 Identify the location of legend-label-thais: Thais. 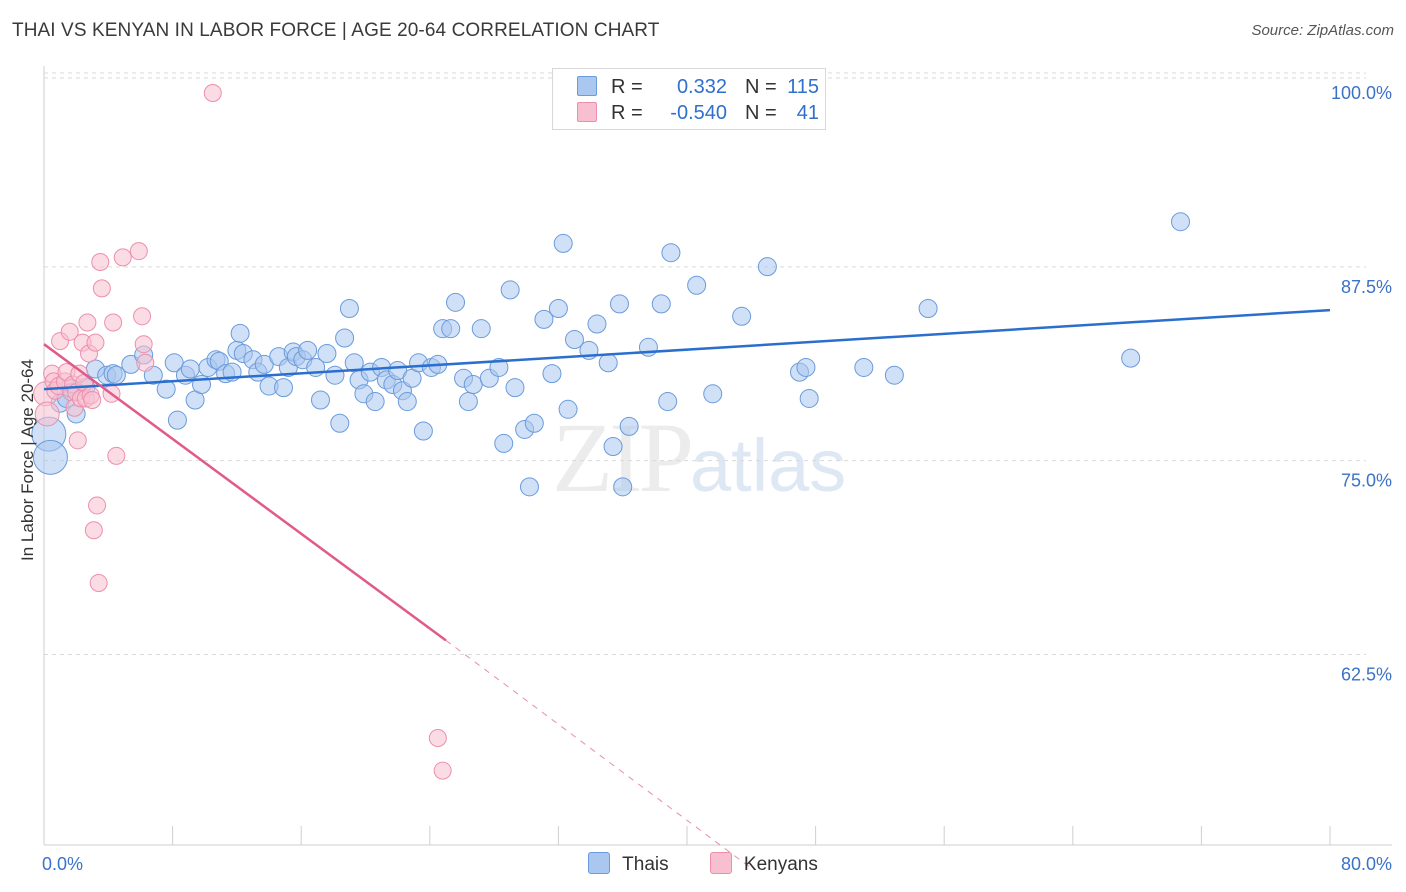
(645, 864).